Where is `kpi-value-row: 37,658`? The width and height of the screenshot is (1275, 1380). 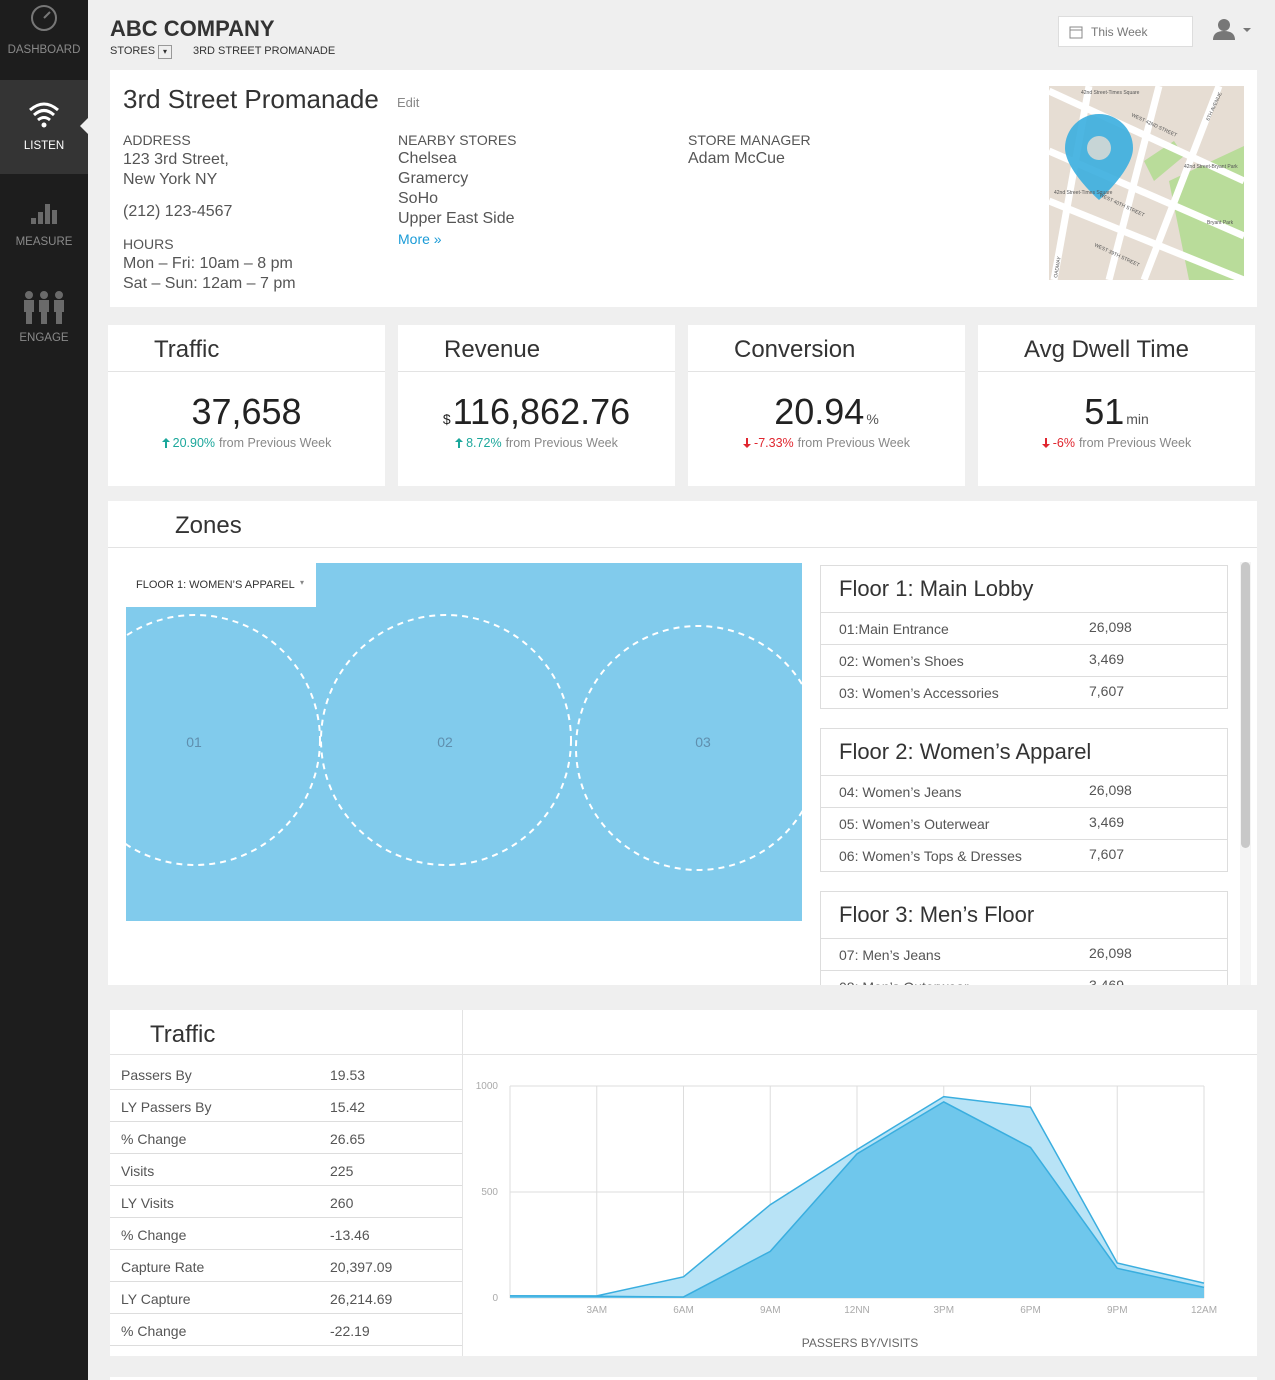 kpi-value-row: 37,658 is located at coordinates (246, 412).